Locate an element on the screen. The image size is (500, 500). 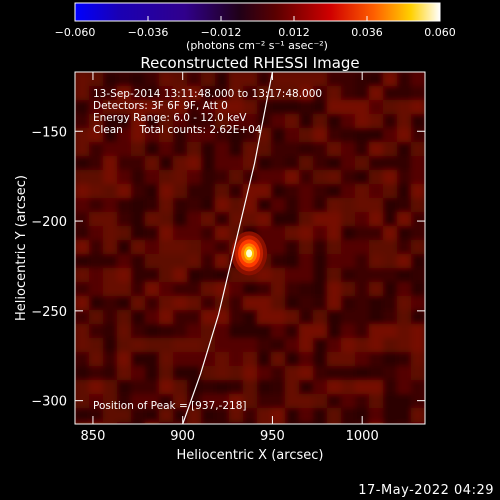
y-axis-label: Heliocentric Y (arcsec) is located at coordinates (21, 248).